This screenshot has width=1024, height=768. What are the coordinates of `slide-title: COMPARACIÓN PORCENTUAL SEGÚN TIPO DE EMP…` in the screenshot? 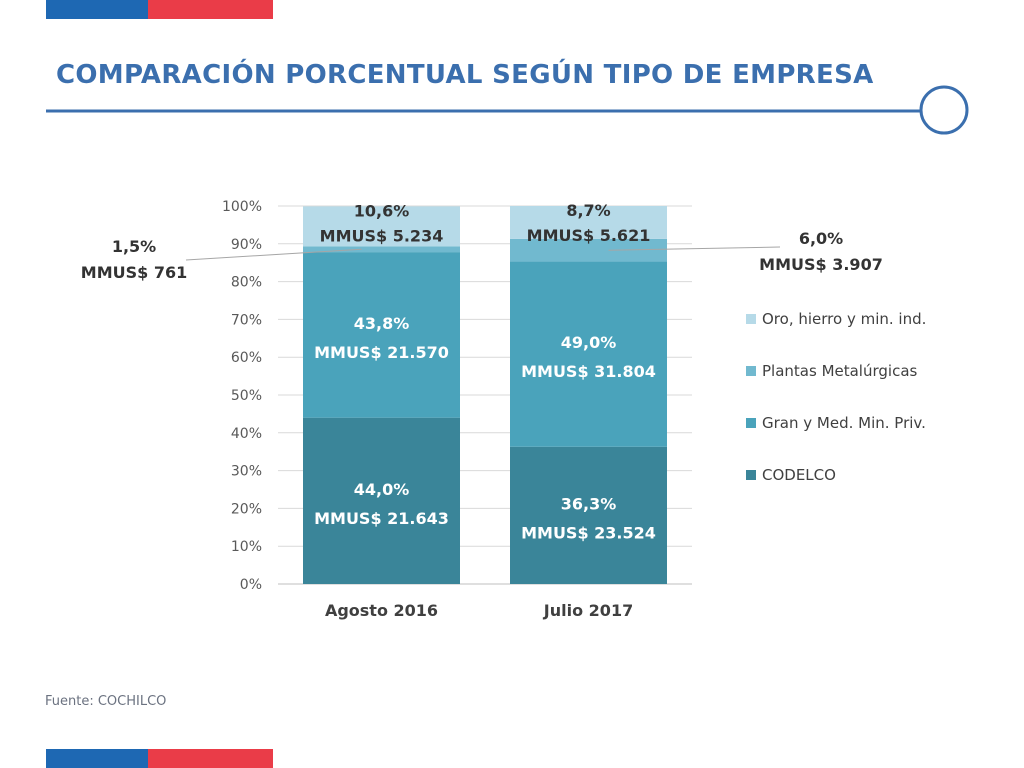 It's located at (465, 75).